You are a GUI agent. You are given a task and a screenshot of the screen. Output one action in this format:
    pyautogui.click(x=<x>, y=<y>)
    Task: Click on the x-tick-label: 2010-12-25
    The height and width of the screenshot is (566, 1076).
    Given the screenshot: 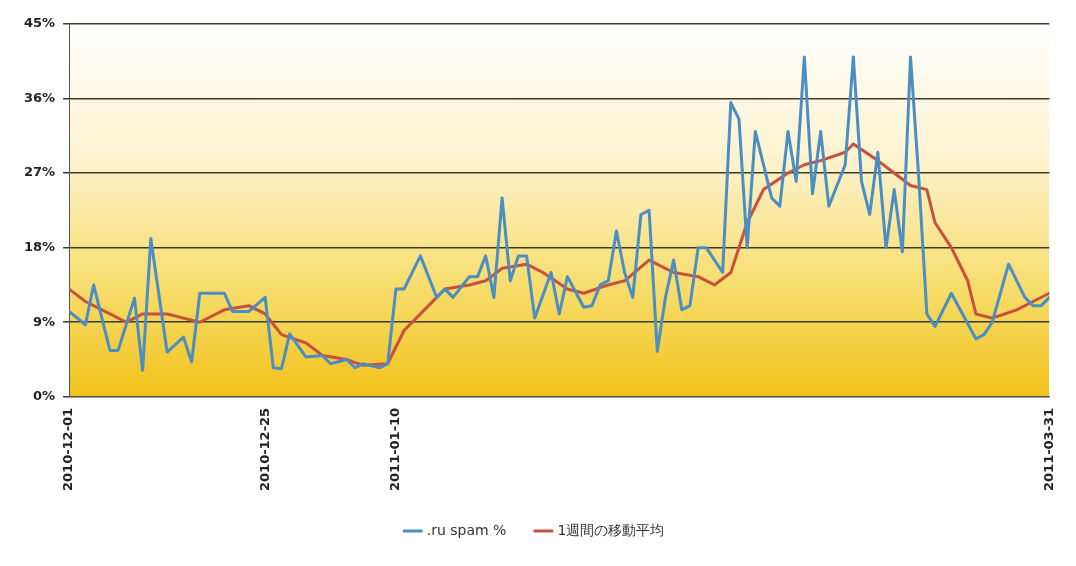 What is the action you would take?
    pyautogui.click(x=264, y=449)
    